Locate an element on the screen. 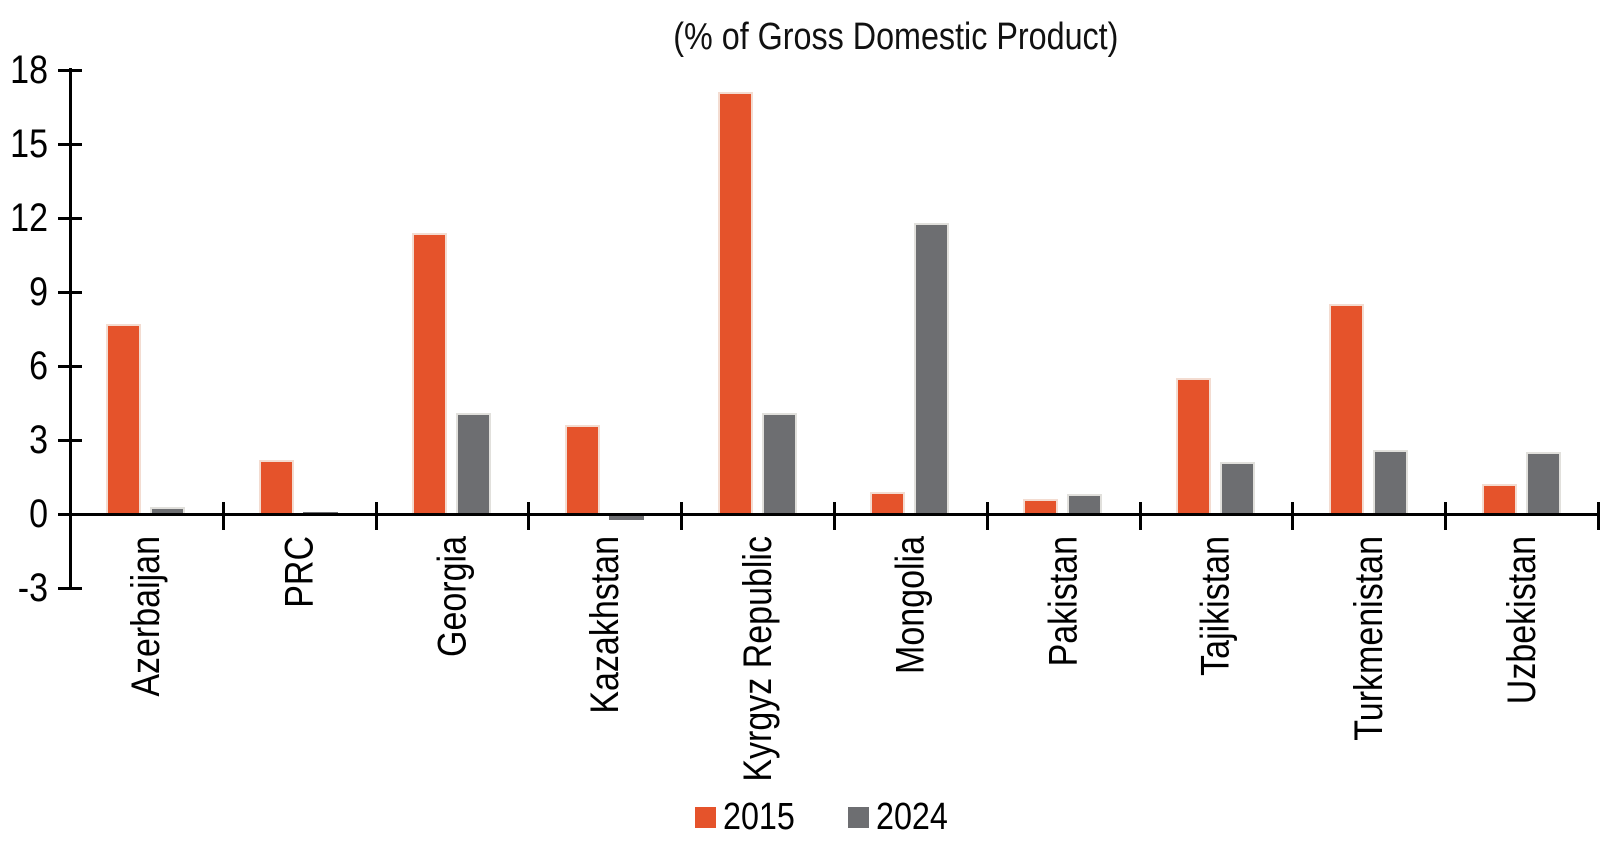  bar-kyrgyz-republic-2024 is located at coordinates (779, 463).